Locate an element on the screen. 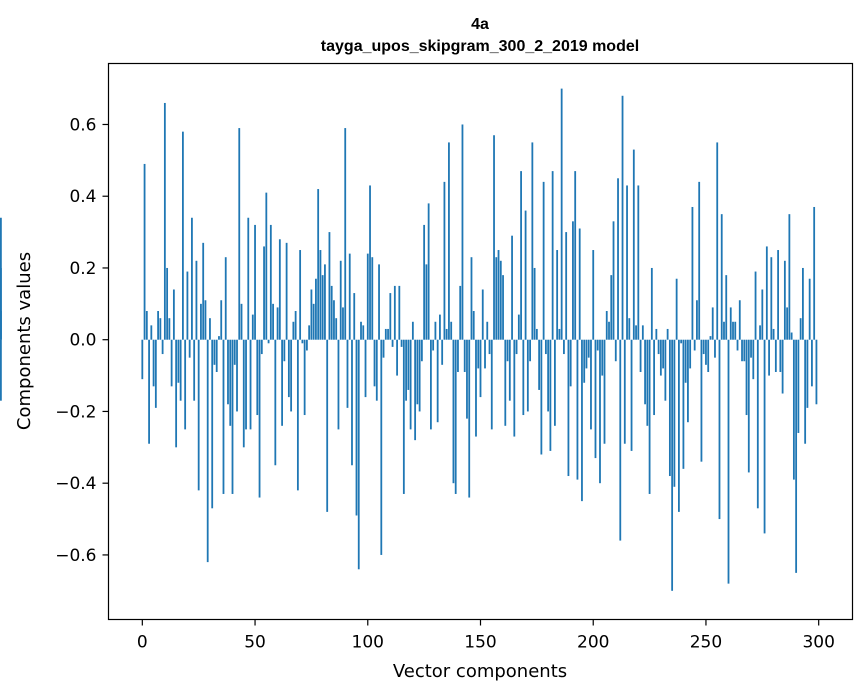 This screenshot has width=867, height=696. x-tick-label: 0 is located at coordinates (142, 643).